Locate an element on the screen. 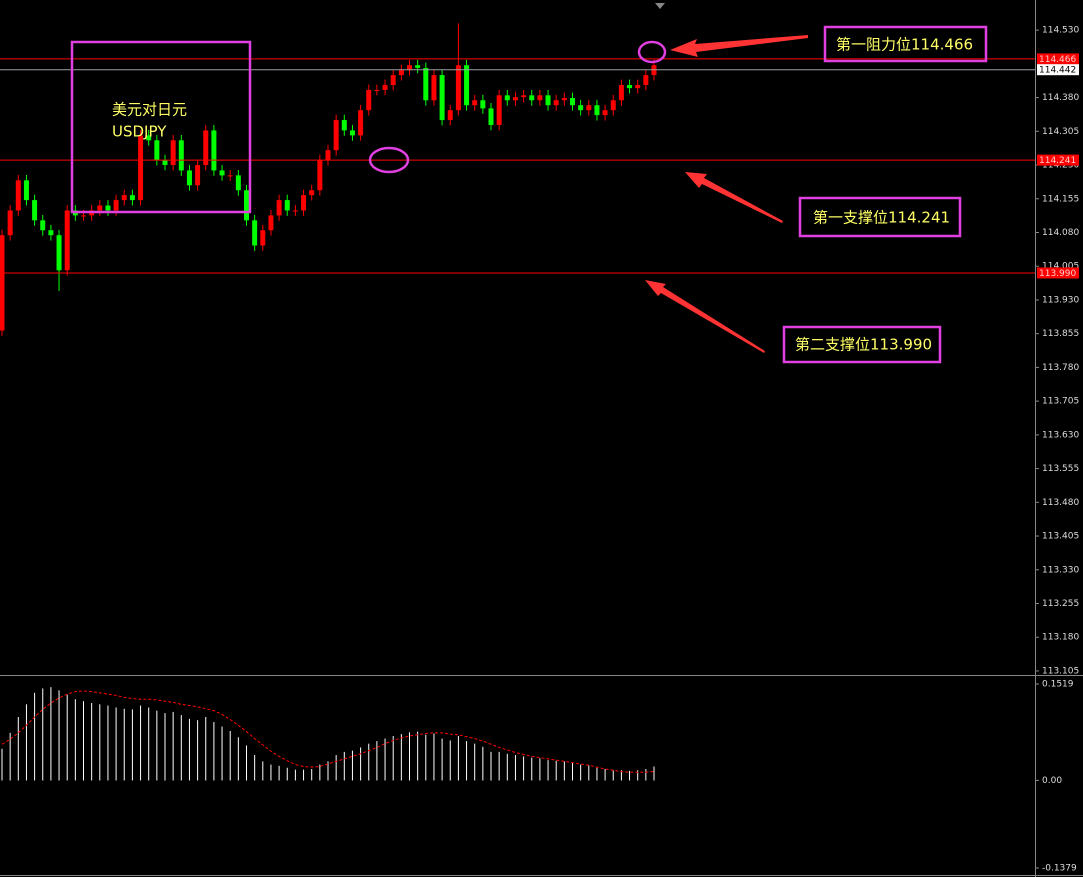 Image resolution: width=1083 pixels, height=877 pixels. y-tick-label: 114.155 is located at coordinates (1060, 199).